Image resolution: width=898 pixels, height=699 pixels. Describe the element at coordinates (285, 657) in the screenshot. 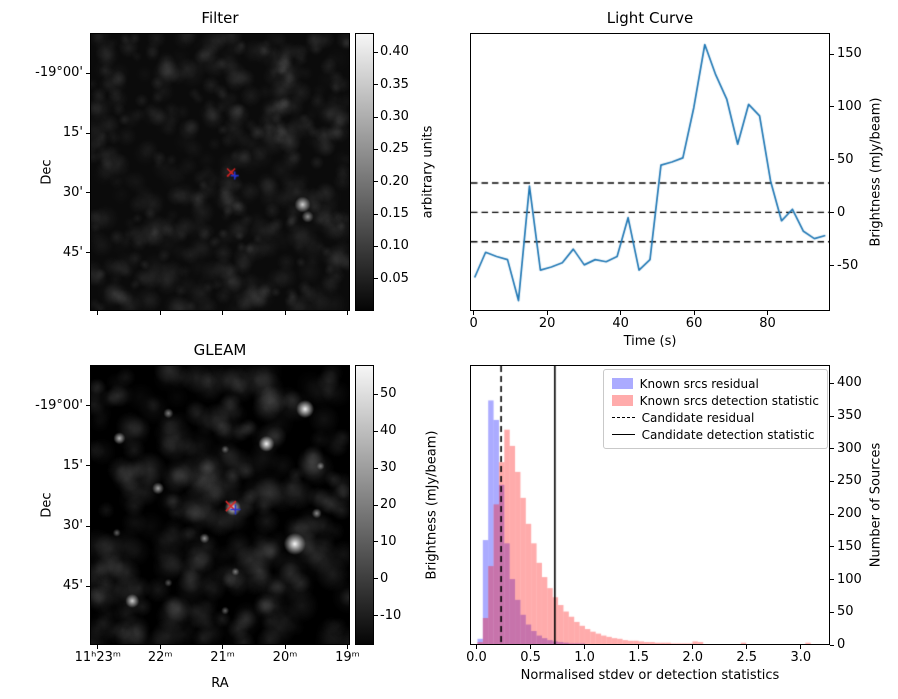

I see `tick-label: 20ᵐ` at that location.